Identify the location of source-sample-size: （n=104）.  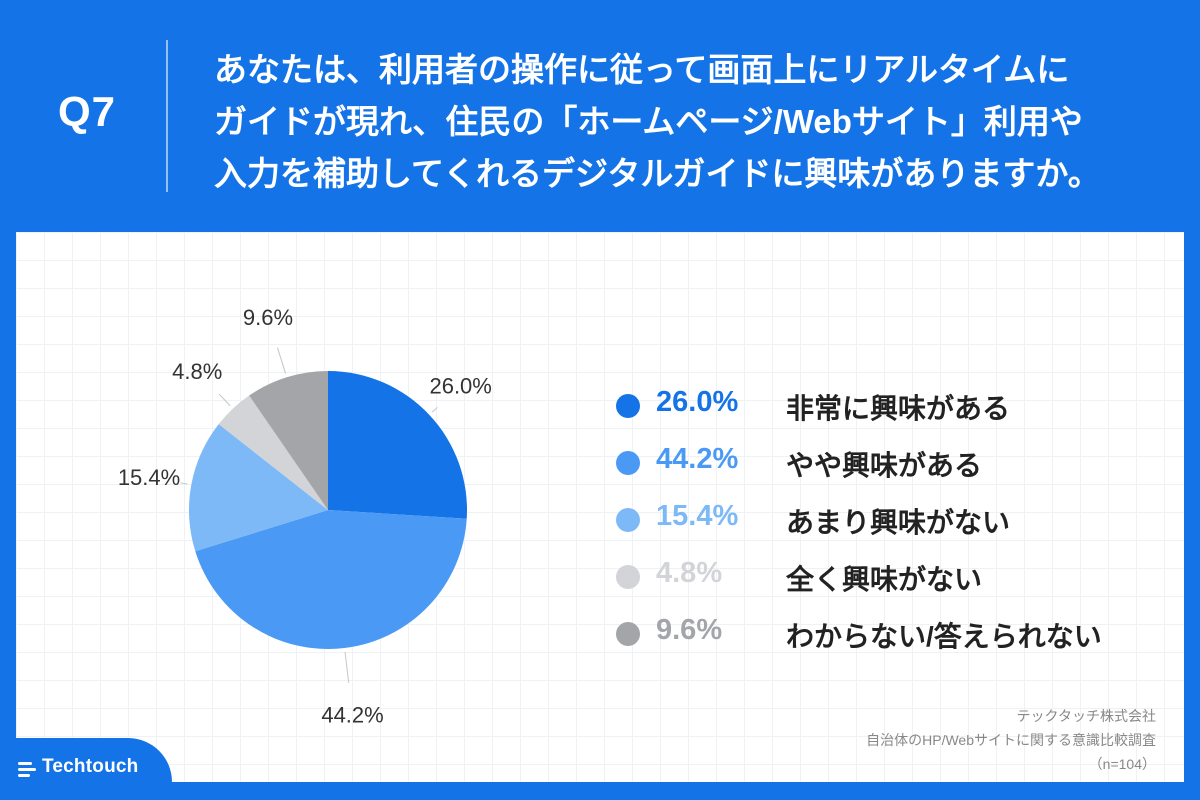
(1122, 764).